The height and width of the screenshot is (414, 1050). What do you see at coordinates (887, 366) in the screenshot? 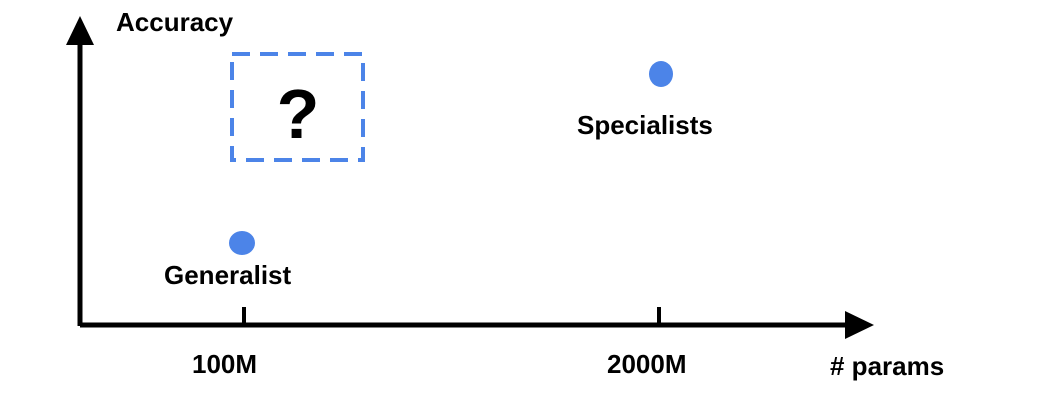
I see `x-axis-label: # params` at bounding box center [887, 366].